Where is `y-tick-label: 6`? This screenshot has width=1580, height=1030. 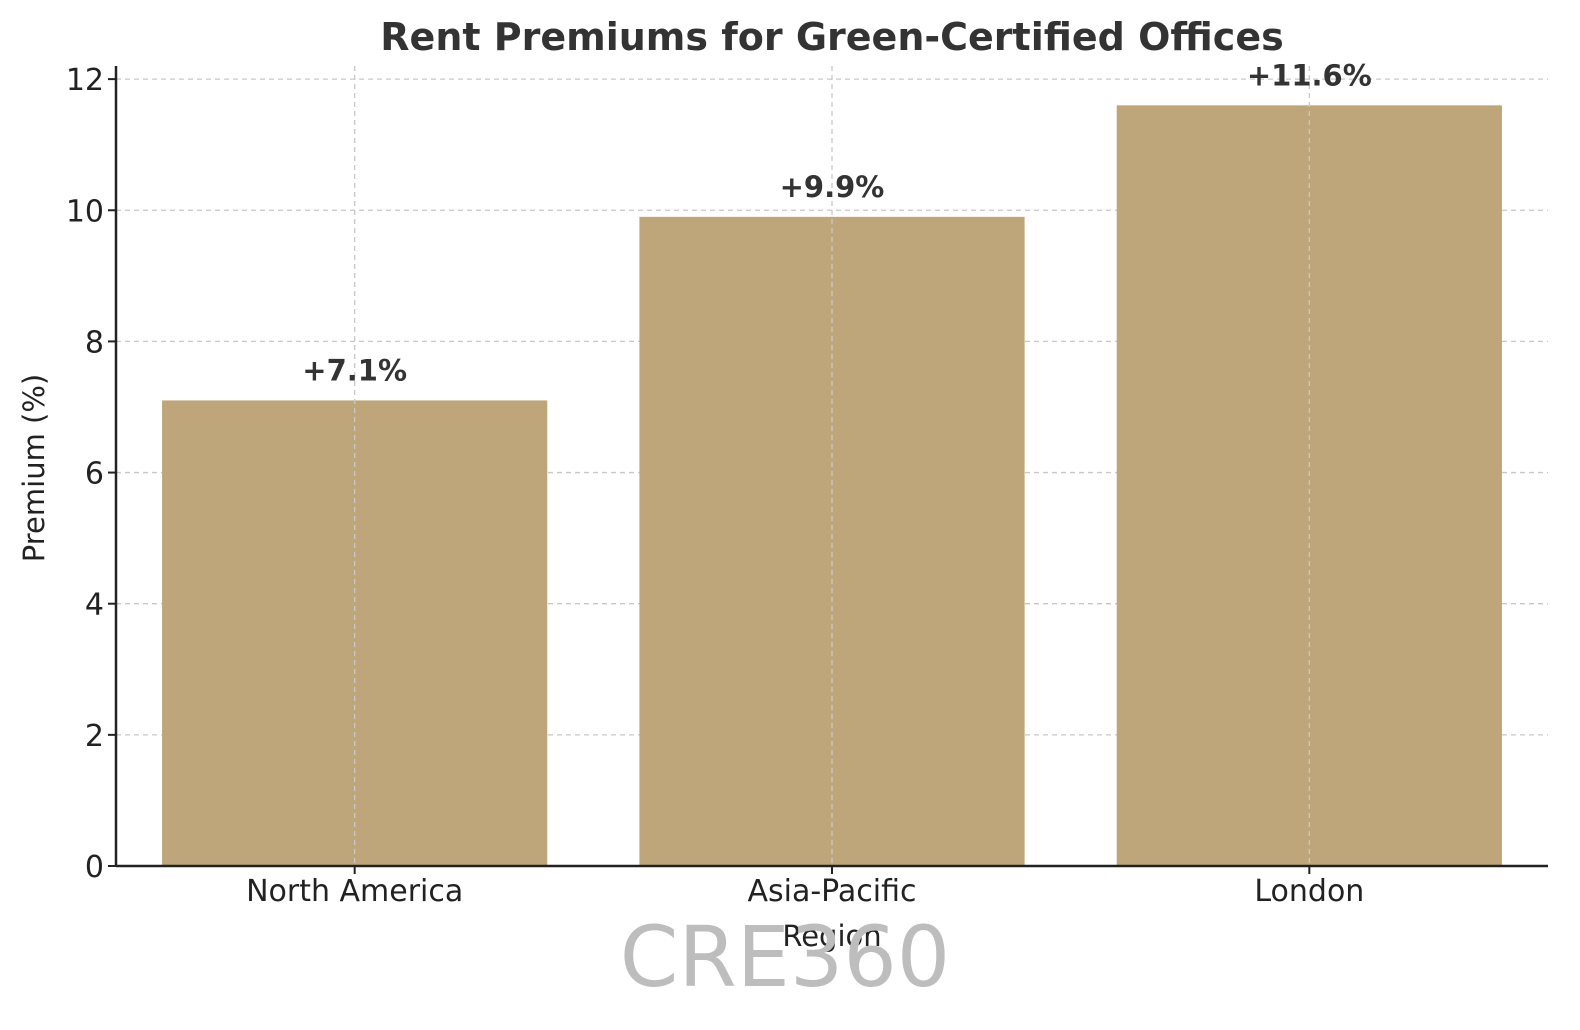
y-tick-label: 6 is located at coordinates (94, 474).